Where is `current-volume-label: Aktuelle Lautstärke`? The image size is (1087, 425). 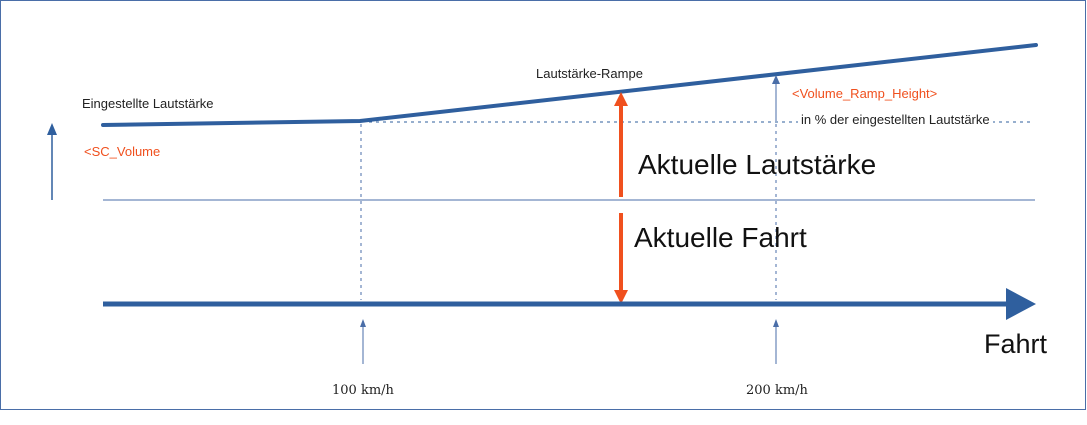
current-volume-label: Aktuelle Lautstärke is located at coordinates (757, 164).